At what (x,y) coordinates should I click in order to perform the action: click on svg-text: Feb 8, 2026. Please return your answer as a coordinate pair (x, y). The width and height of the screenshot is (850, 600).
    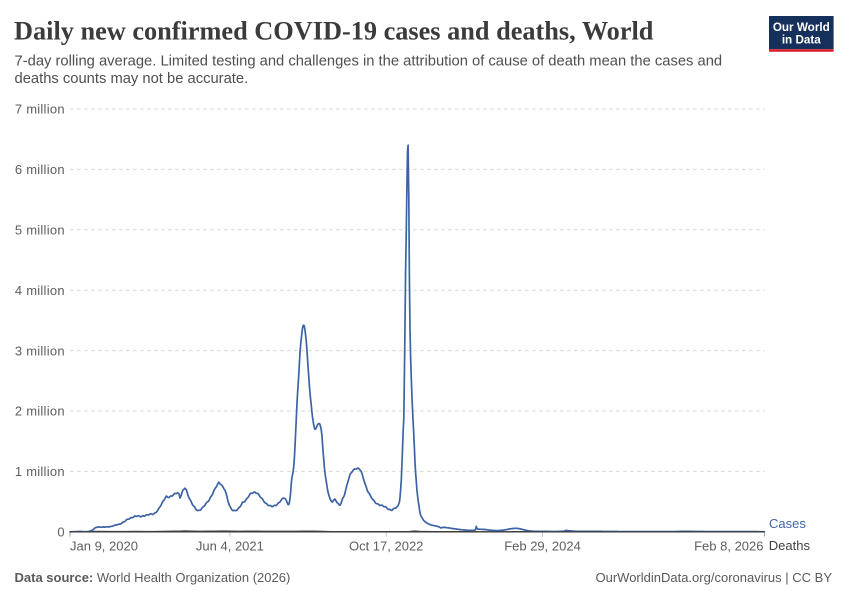
    Looking at the image, I should click on (728, 545).